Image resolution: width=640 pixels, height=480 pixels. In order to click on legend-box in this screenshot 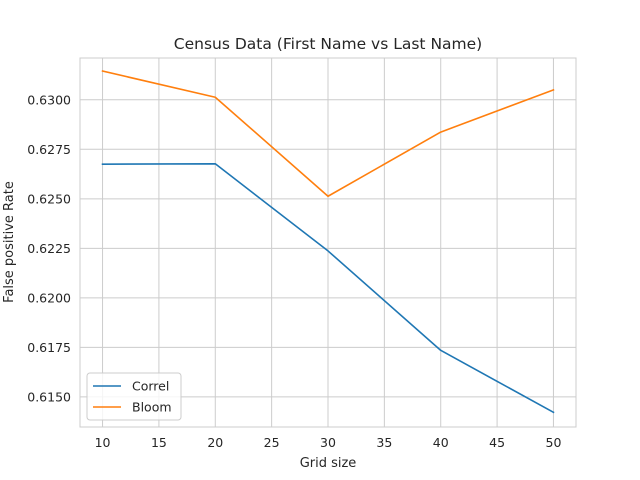, I will do `click(134, 396)`.